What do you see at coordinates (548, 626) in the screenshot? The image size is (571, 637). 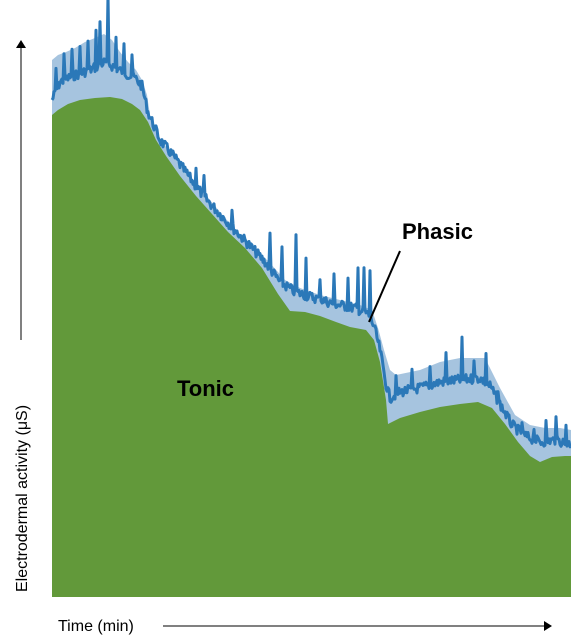 I see `x-axis-arrowhead` at bounding box center [548, 626].